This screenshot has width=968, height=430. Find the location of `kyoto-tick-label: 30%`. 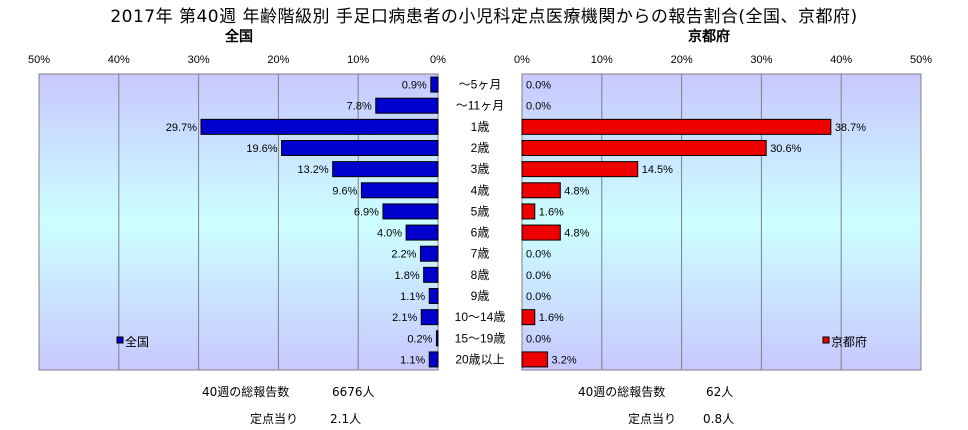

kyoto-tick-label: 30% is located at coordinates (761, 60).